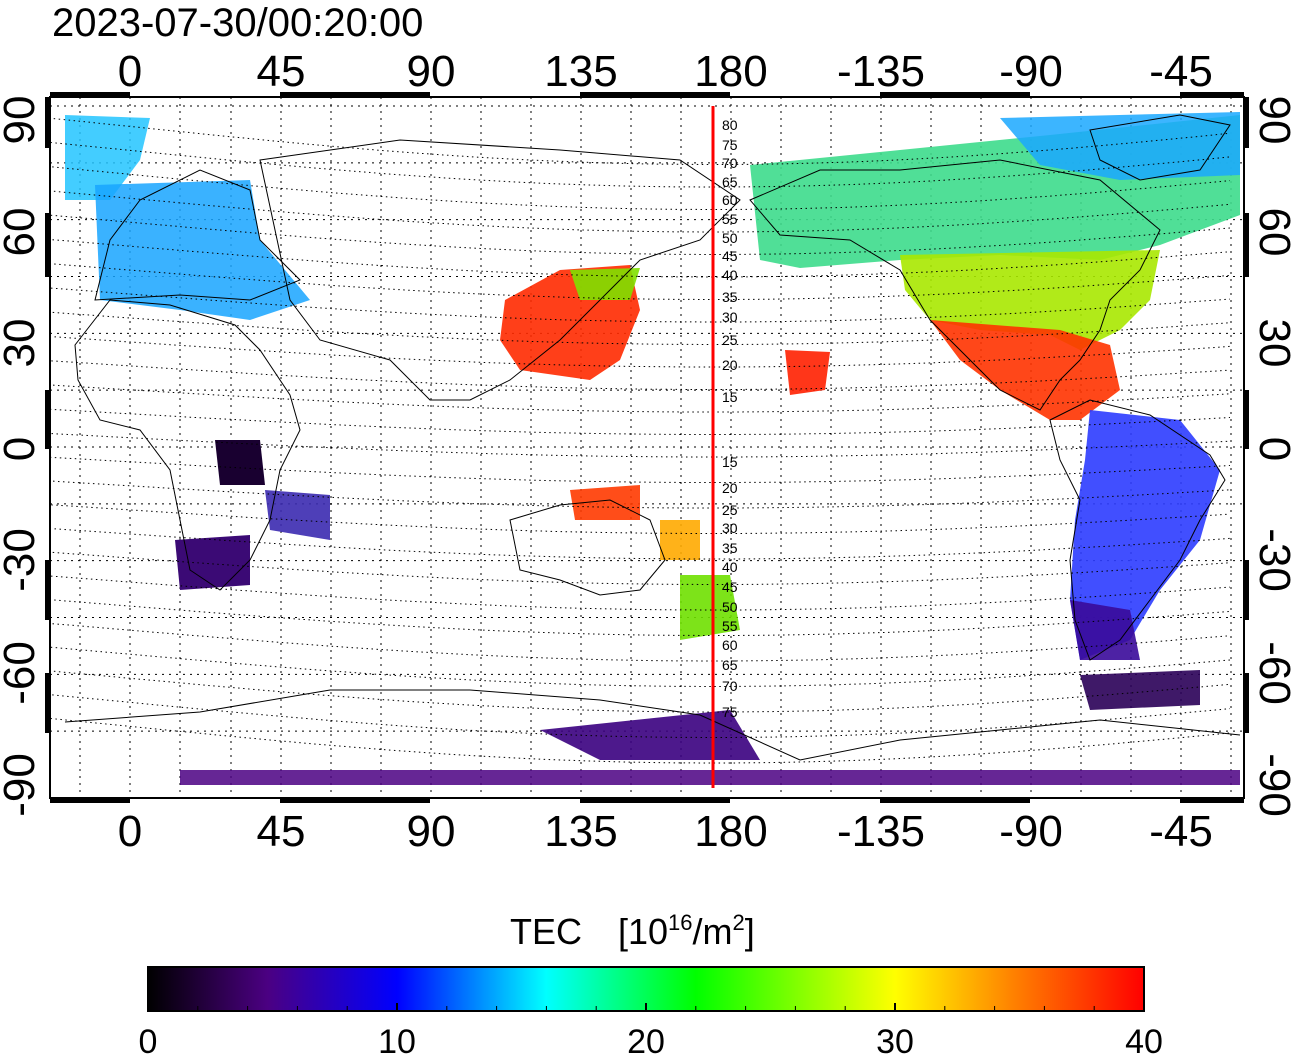  Describe the element at coordinates (730, 510) in the screenshot. I see `terminator-label-south: 25` at that location.